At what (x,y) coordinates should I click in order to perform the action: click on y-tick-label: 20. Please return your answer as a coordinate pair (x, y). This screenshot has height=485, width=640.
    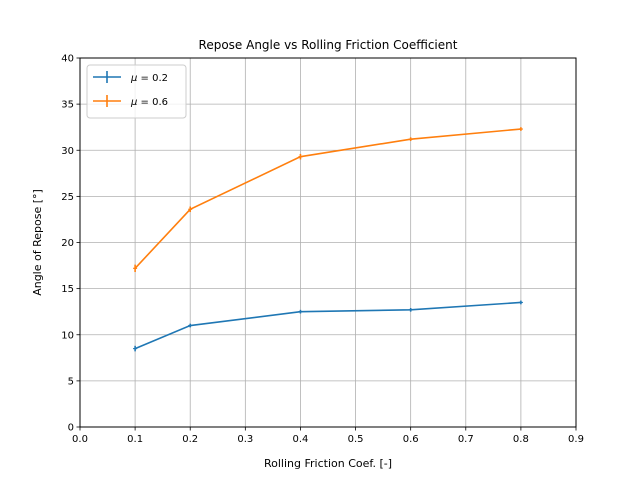
    Looking at the image, I should click on (67, 243).